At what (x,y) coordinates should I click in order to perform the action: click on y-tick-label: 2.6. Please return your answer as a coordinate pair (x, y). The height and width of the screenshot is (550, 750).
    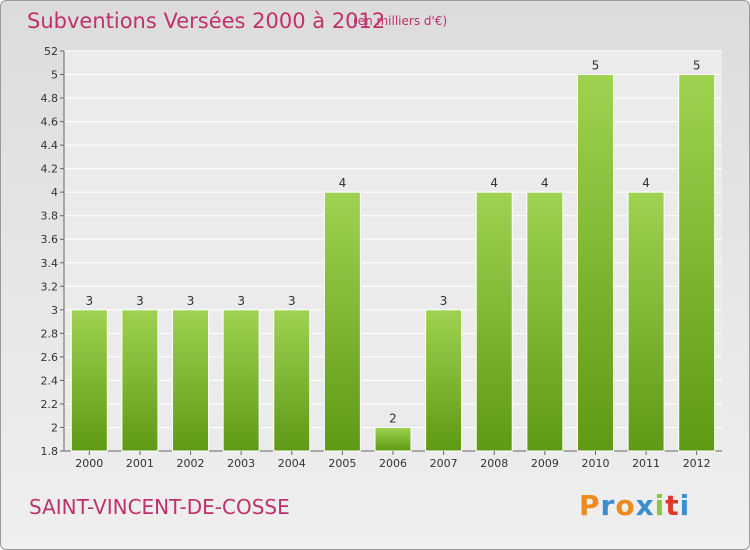
    Looking at the image, I should click on (50, 357).